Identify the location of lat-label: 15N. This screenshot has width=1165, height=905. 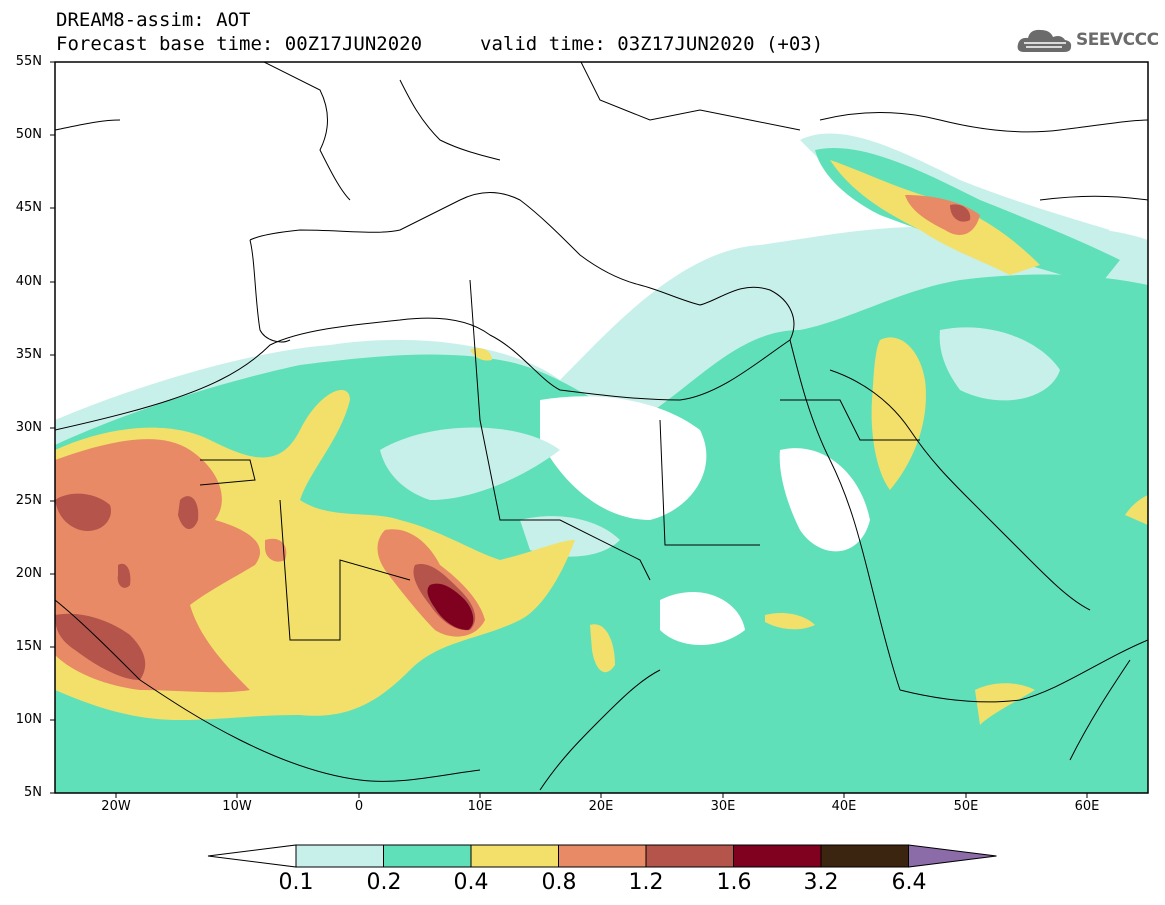
(28, 646).